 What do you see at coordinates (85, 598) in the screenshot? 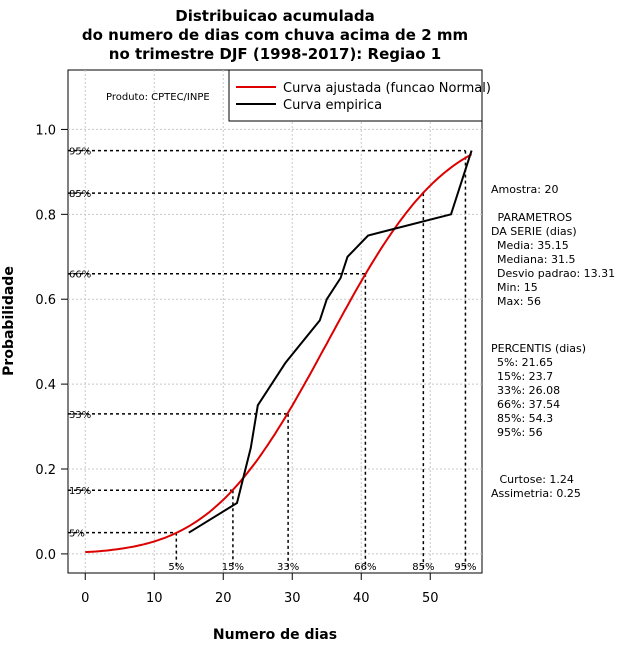
I see `x-tick-label-0: 0` at bounding box center [85, 598].